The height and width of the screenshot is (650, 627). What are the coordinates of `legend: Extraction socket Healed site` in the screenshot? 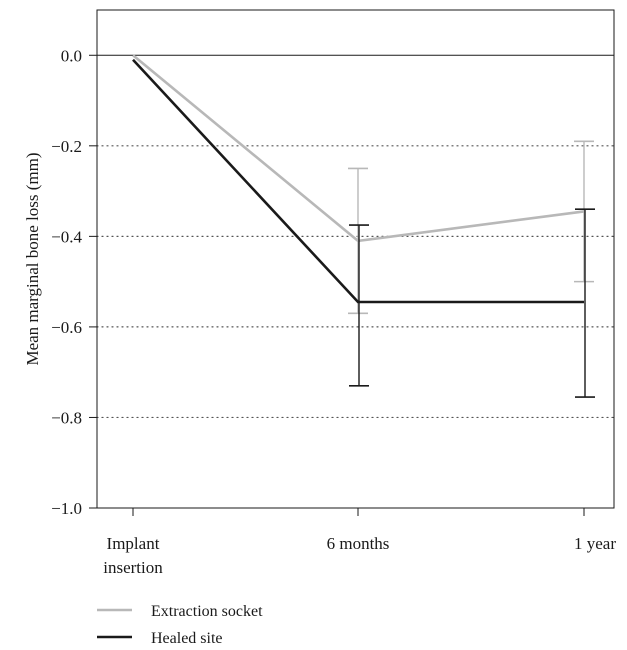 It's located at (180, 625).